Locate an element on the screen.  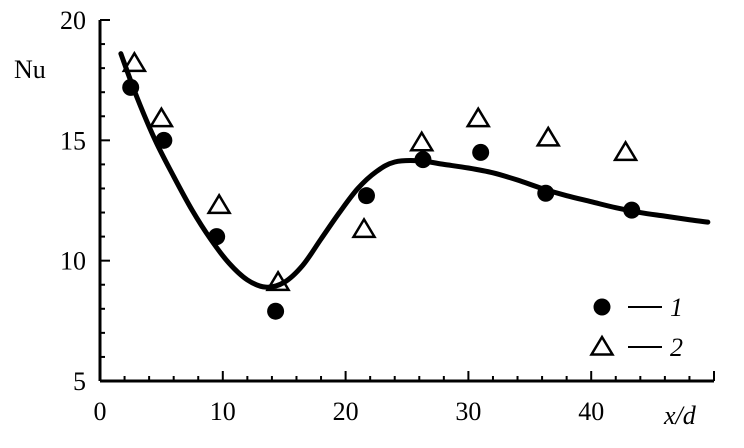
x-tick-label: 30 is located at coordinates (468, 411).